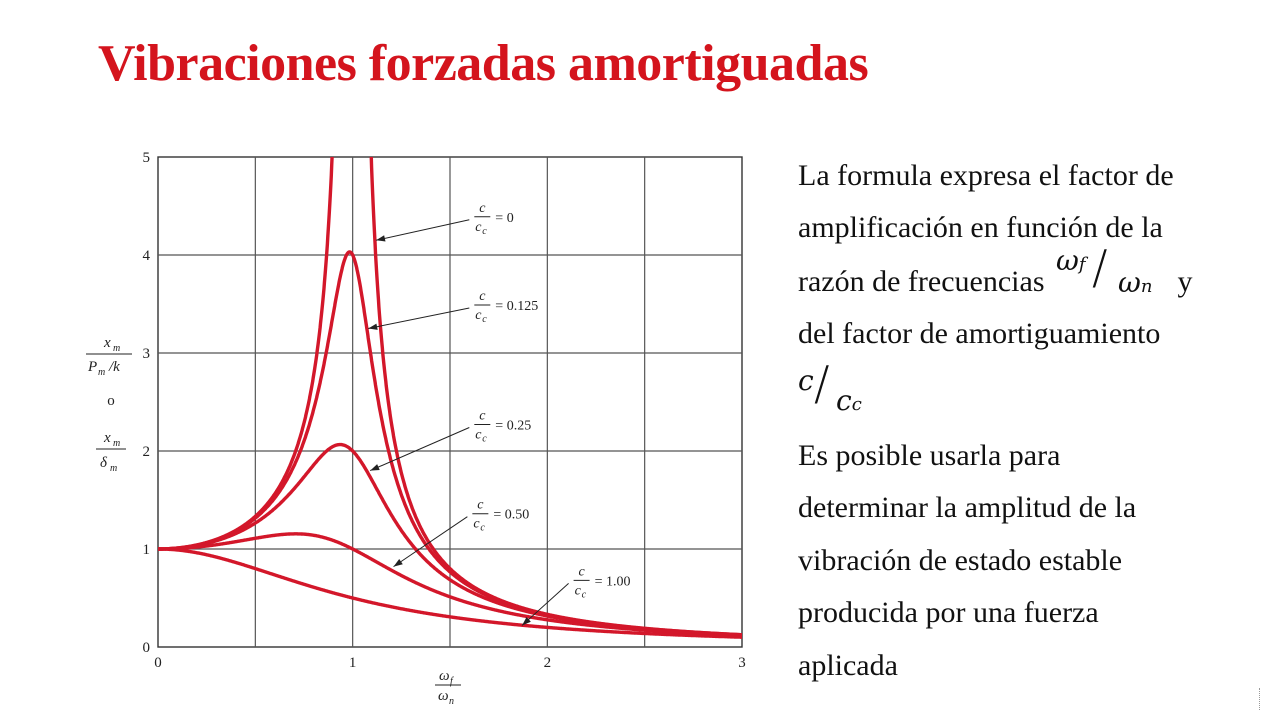 The height and width of the screenshot is (720, 1280). I want to click on damp-ratio-slash: /, so click(822, 382).